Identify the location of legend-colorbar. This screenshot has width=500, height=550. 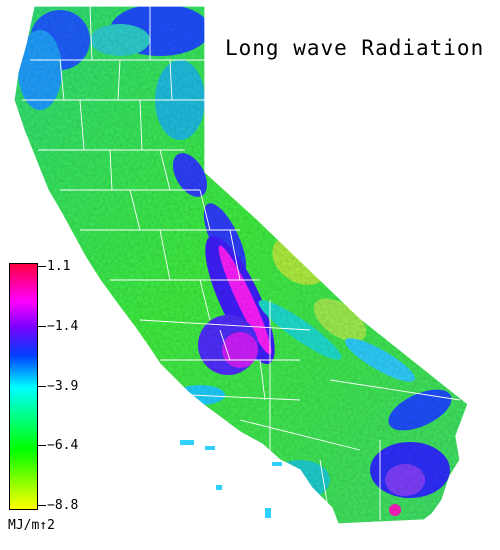
(23, 386).